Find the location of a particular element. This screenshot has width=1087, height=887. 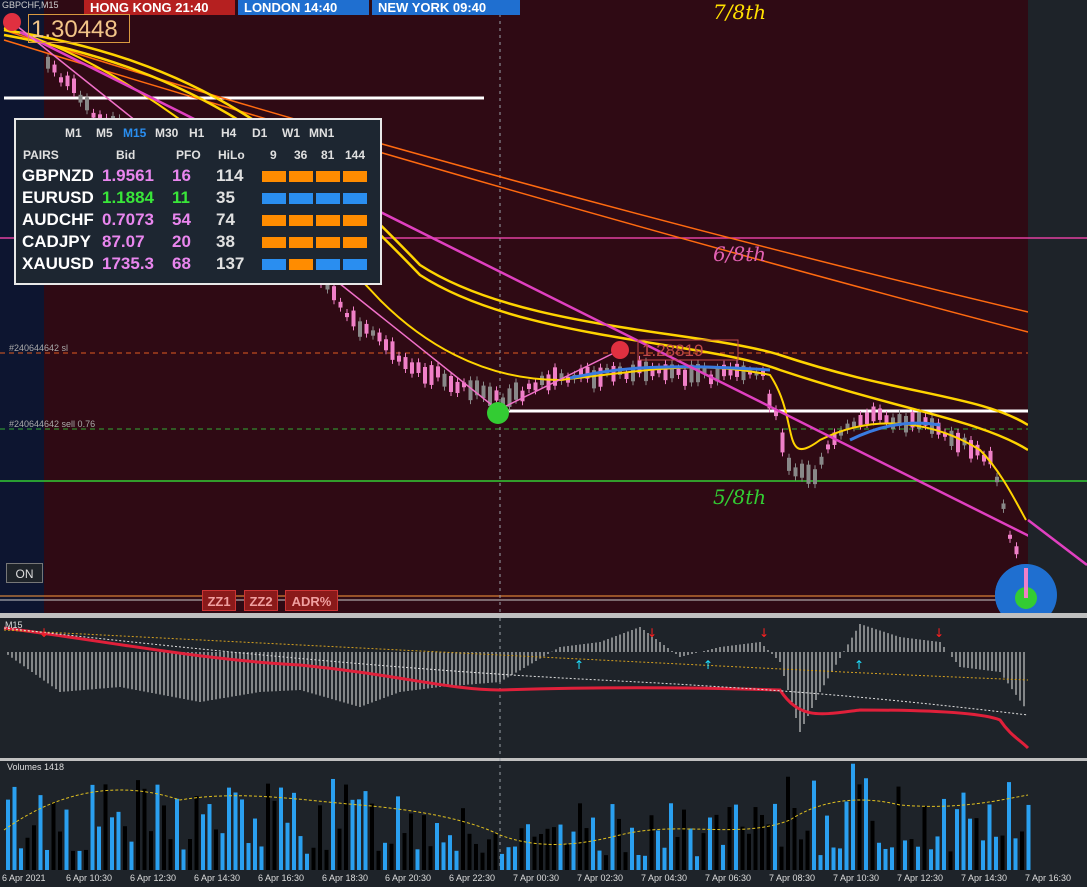

tf-m15: M15 is located at coordinates (135, 133).